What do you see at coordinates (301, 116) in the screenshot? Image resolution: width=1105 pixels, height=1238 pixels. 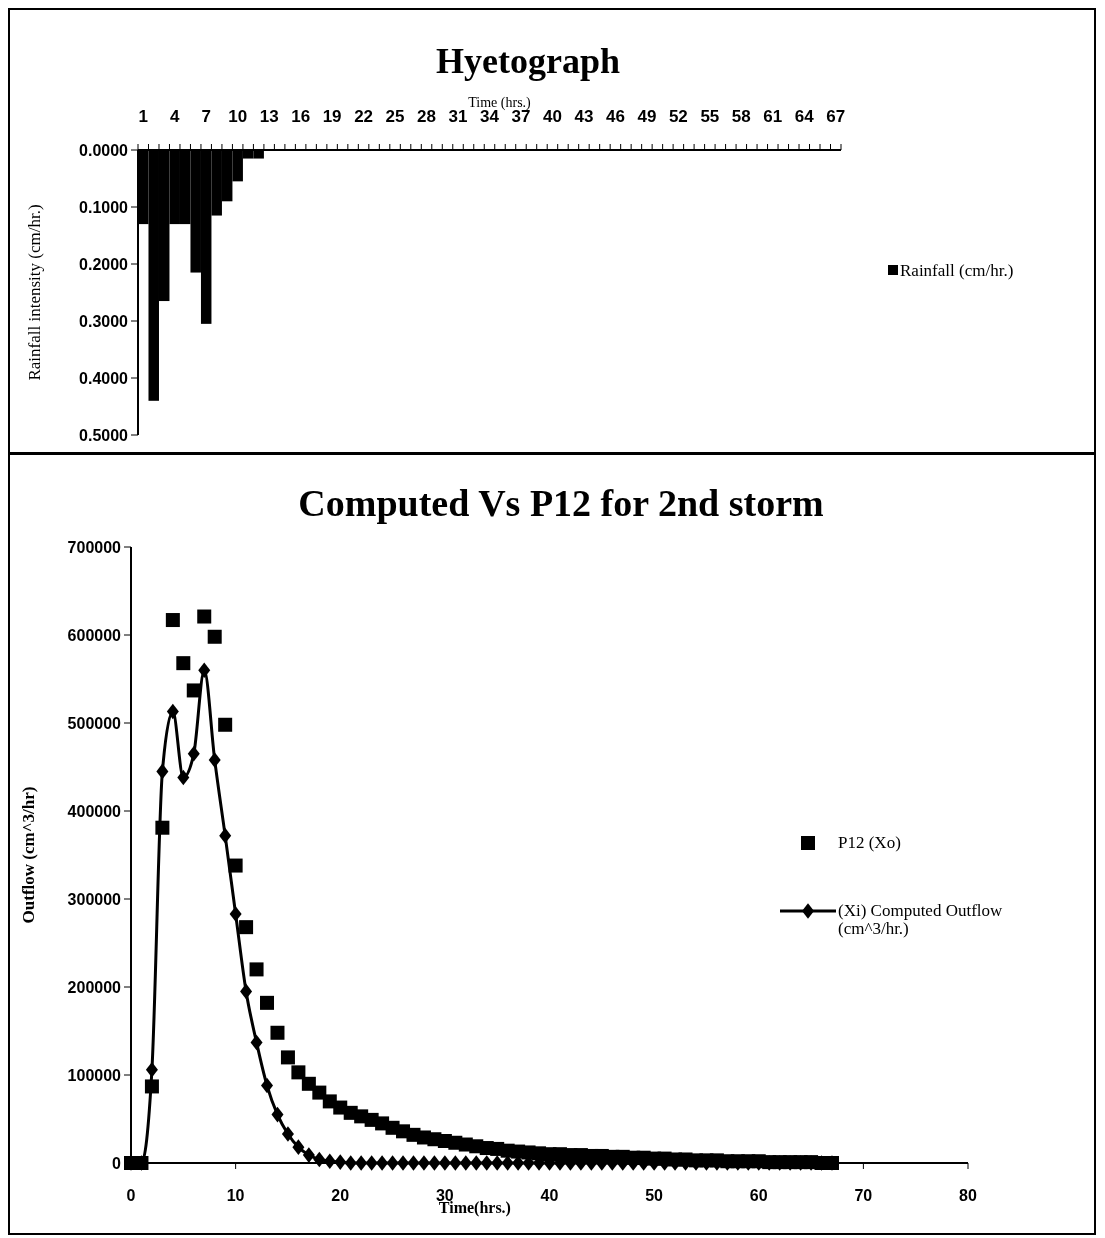 I see `x-tick-label: 16` at bounding box center [301, 116].